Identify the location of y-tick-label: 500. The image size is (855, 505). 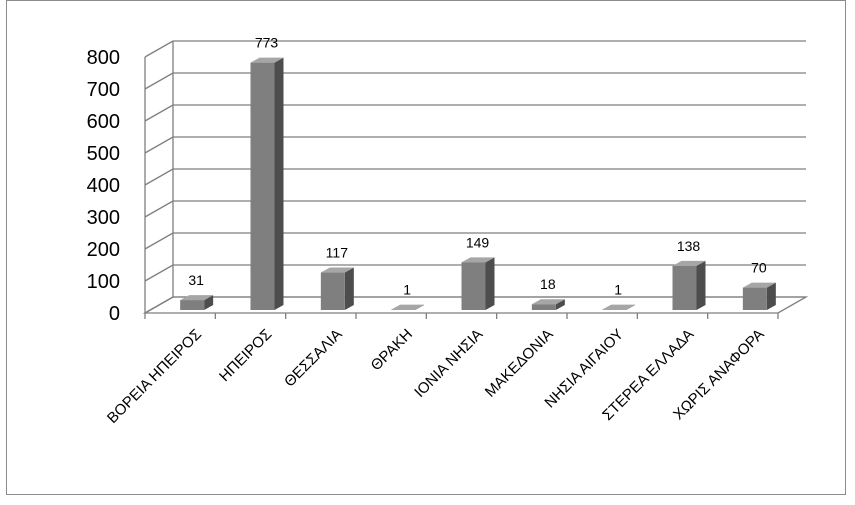
(103, 154).